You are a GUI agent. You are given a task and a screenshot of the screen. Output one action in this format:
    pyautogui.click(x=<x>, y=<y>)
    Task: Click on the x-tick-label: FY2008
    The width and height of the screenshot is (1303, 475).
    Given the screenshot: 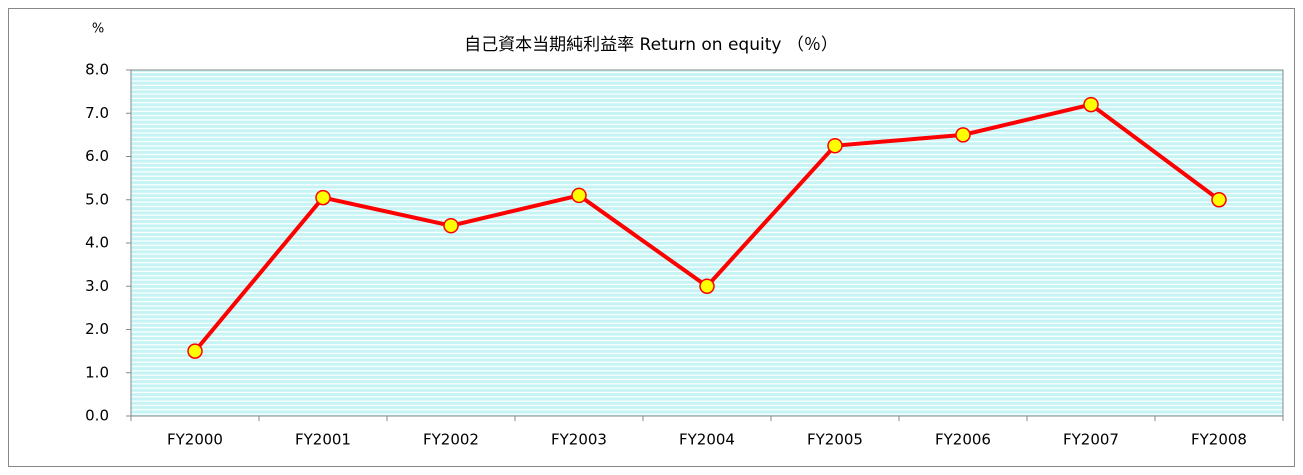 What is the action you would take?
    pyautogui.click(x=1219, y=440)
    